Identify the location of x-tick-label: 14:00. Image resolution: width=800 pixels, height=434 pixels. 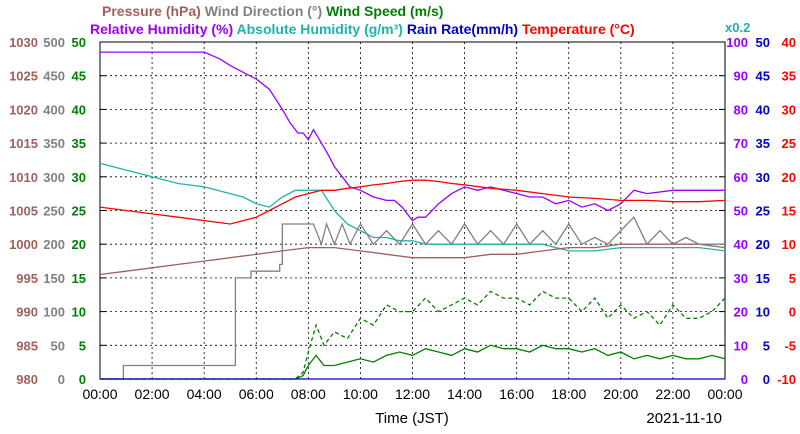
(464, 394).